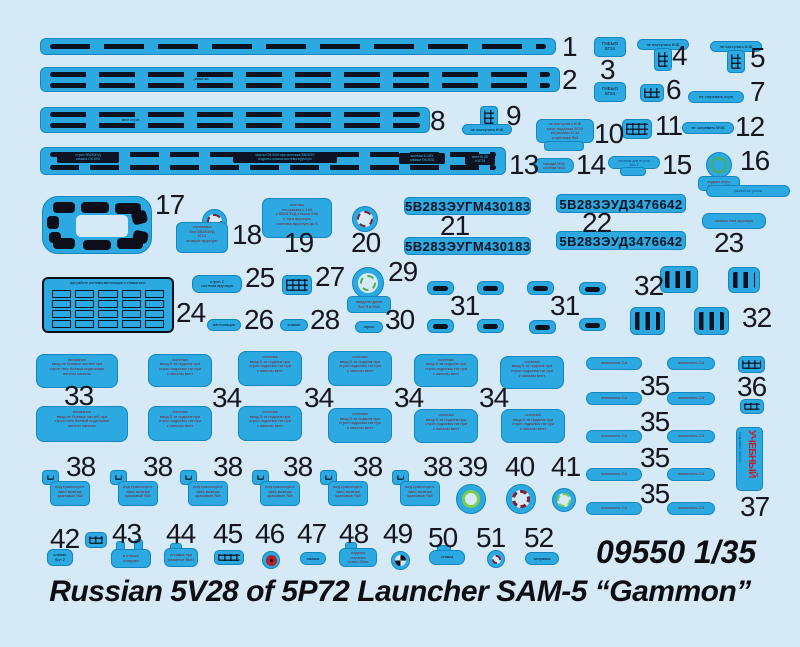 The width and height of the screenshot is (800, 647). Describe the element at coordinates (663, 59) in the screenshot. I see `decal-4-stem` at that location.